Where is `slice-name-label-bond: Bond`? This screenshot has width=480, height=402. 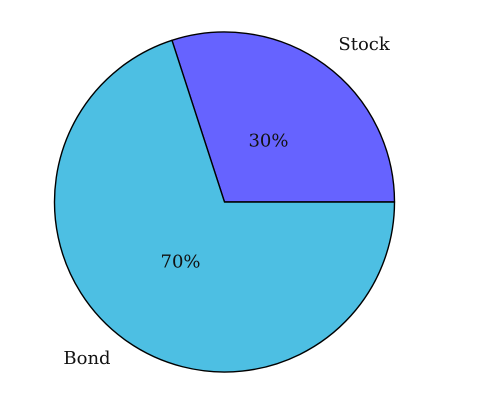
slice-name-label-bond: Bond is located at coordinates (86, 358).